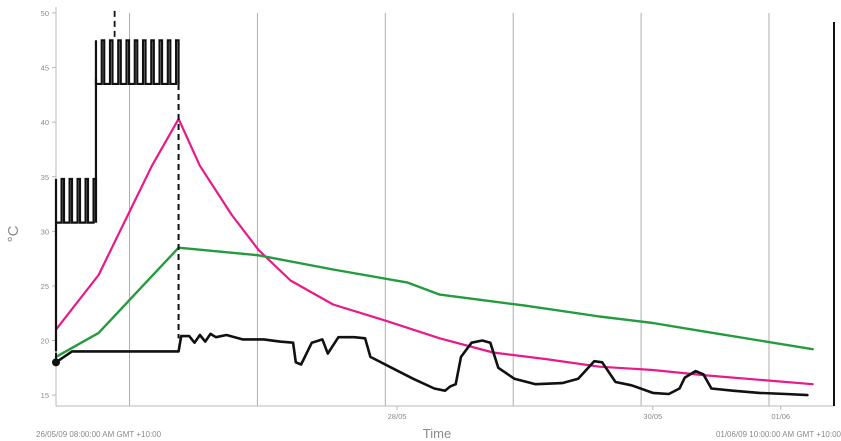  I want to click on y-tick-label: 35, so click(45, 177).